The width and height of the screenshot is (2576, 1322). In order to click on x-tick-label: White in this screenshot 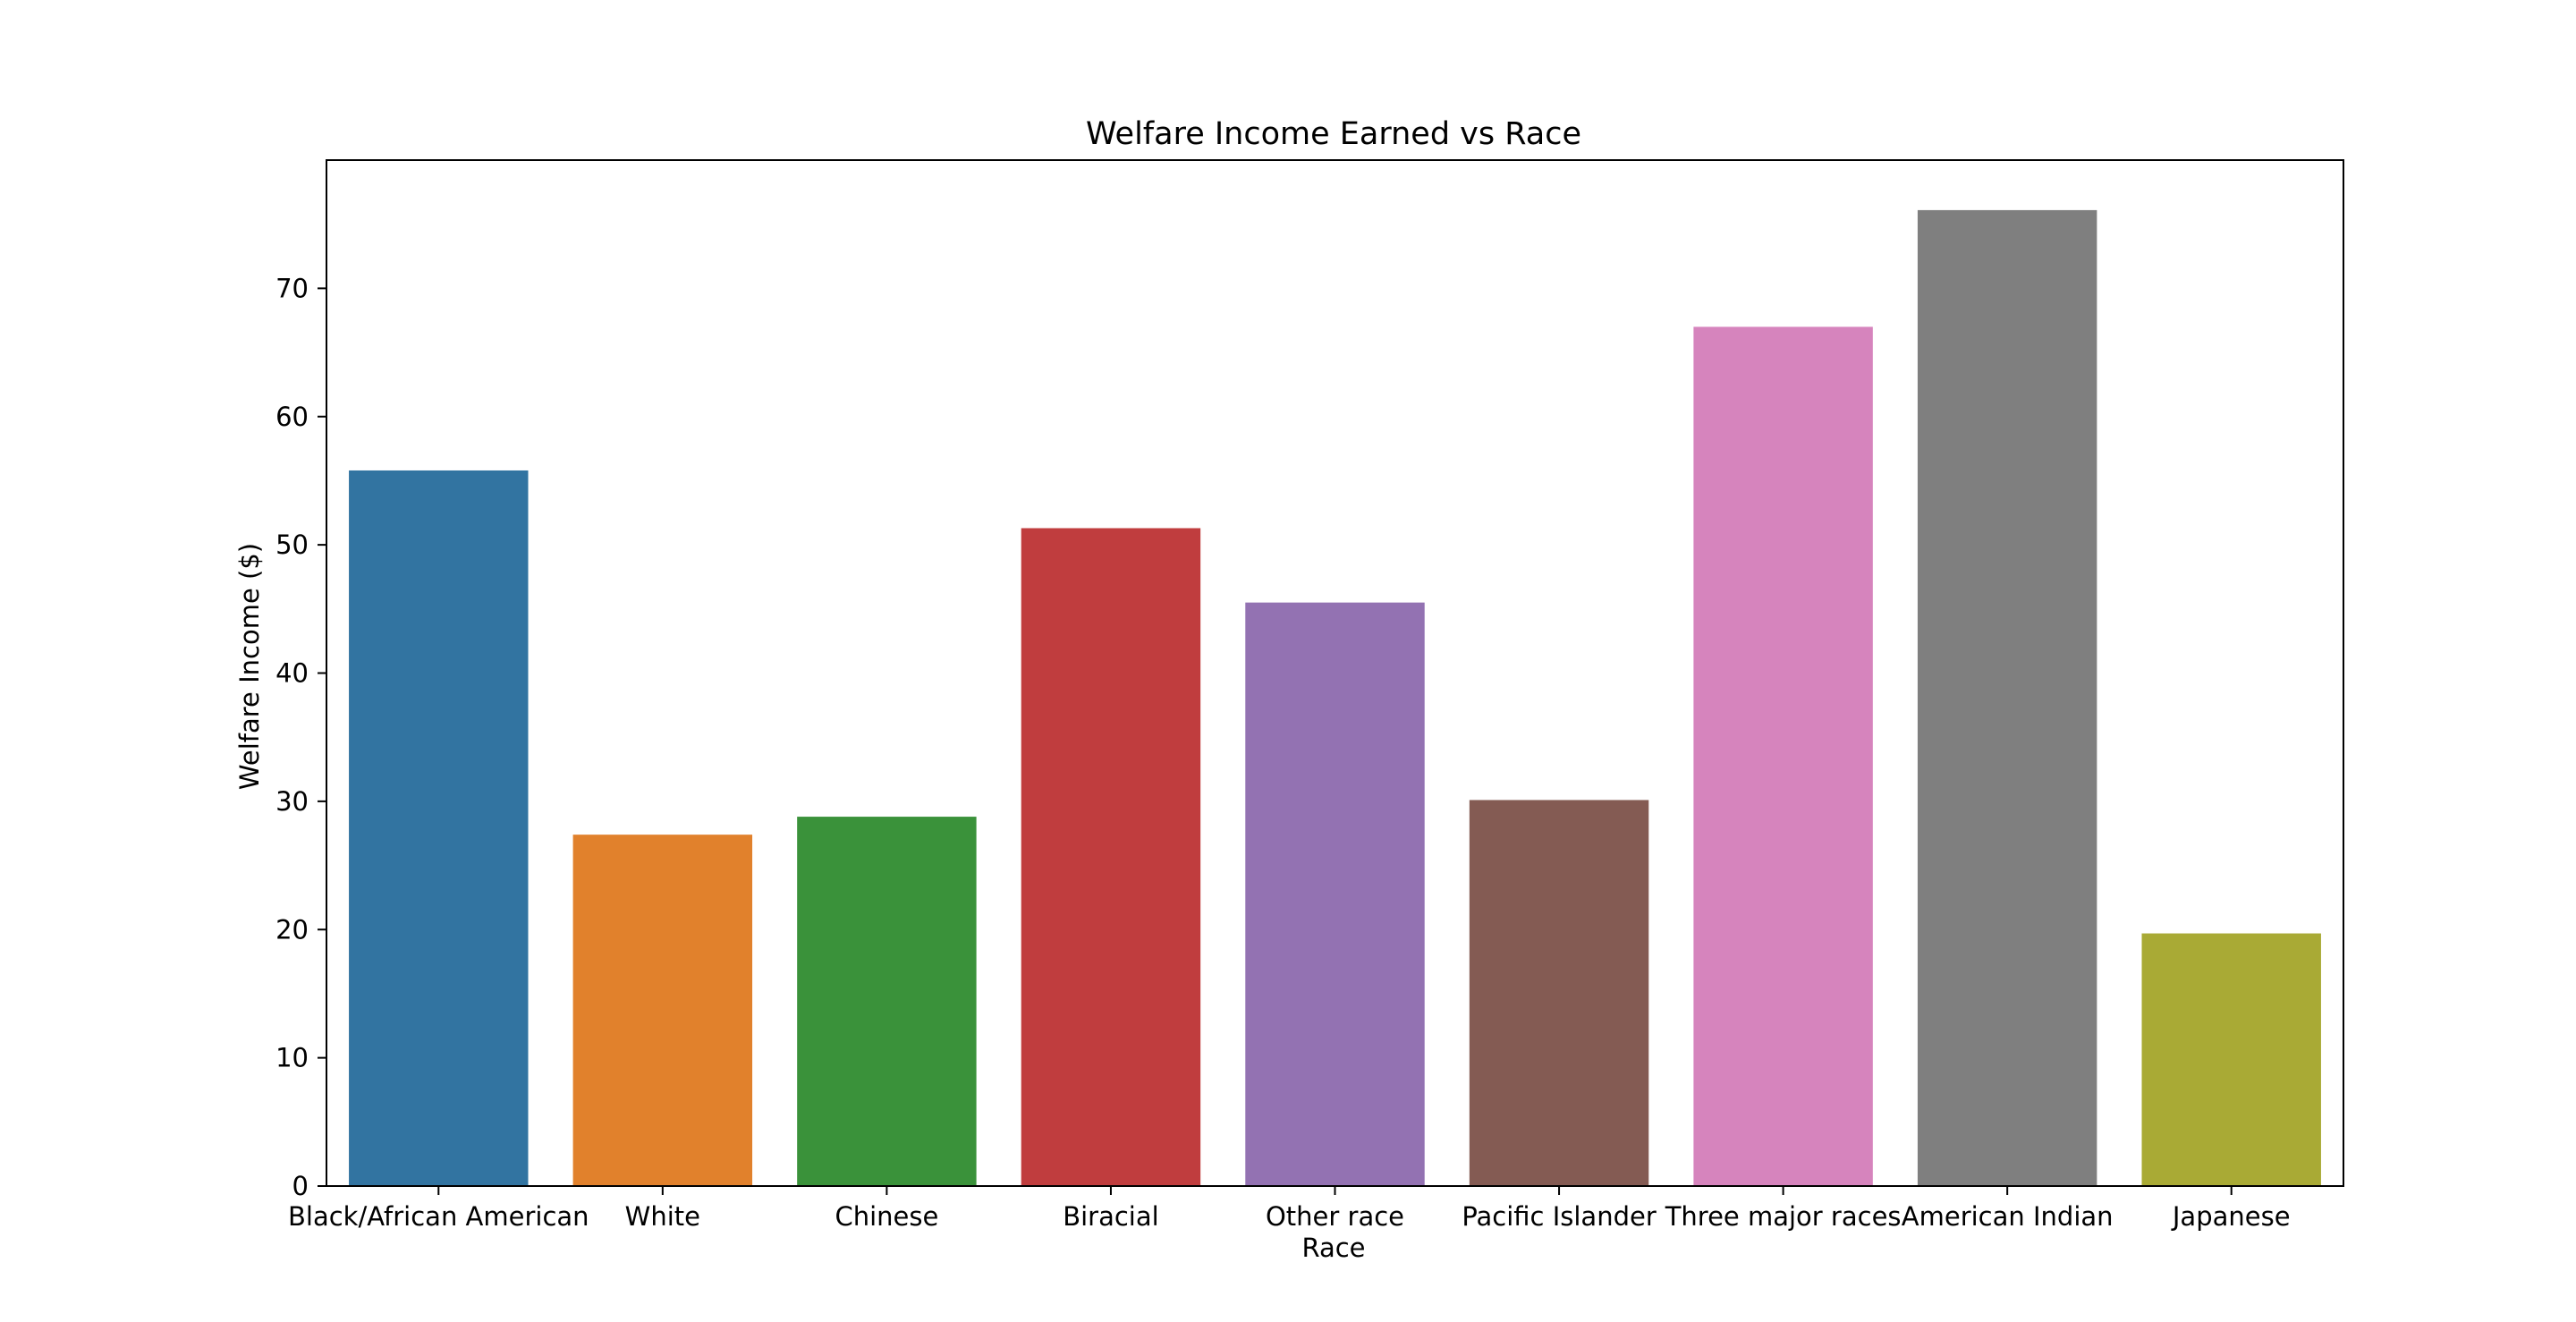, I will do `click(662, 1216)`.